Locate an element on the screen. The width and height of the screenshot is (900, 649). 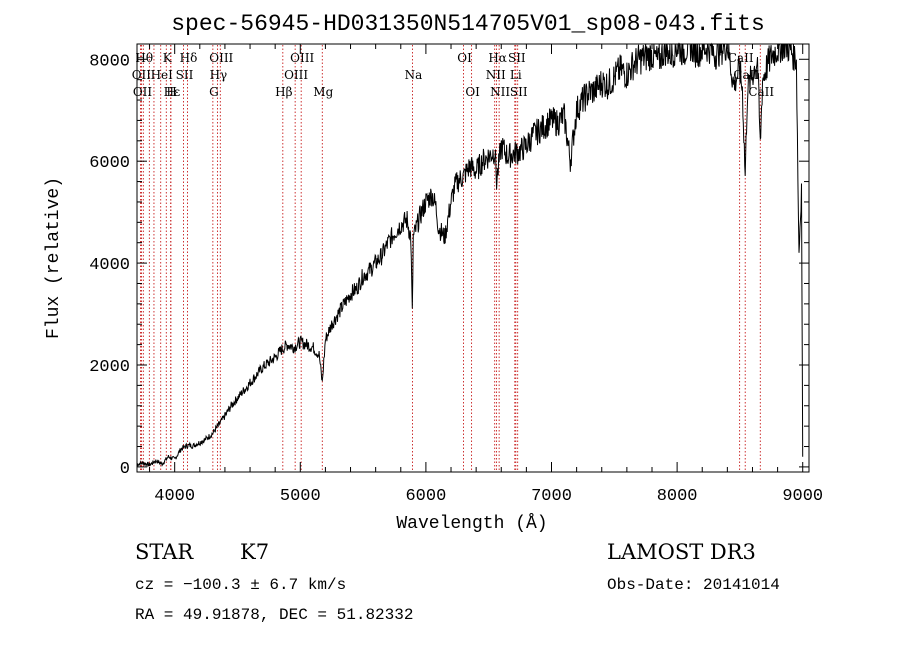
x-tick-label: 5000 is located at coordinates (300, 496).